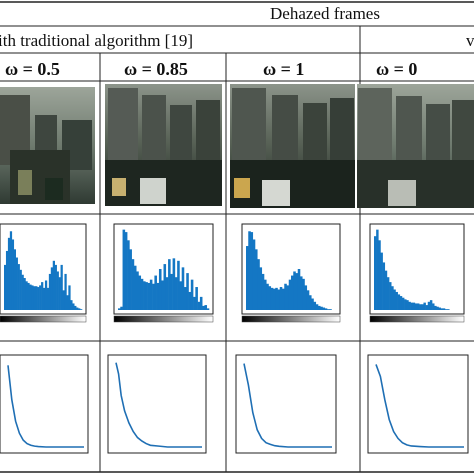 The height and width of the screenshot is (474, 474). Describe the element at coordinates (396, 69) in the screenshot. I see `omega-label-col4: ω = 0` at that location.